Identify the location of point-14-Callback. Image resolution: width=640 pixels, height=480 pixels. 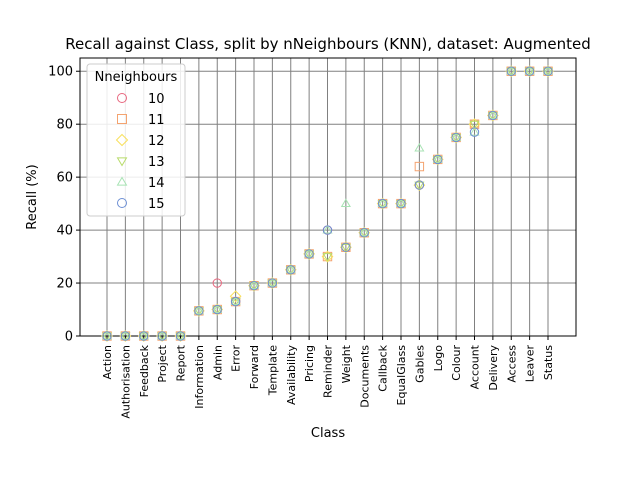
(382, 203).